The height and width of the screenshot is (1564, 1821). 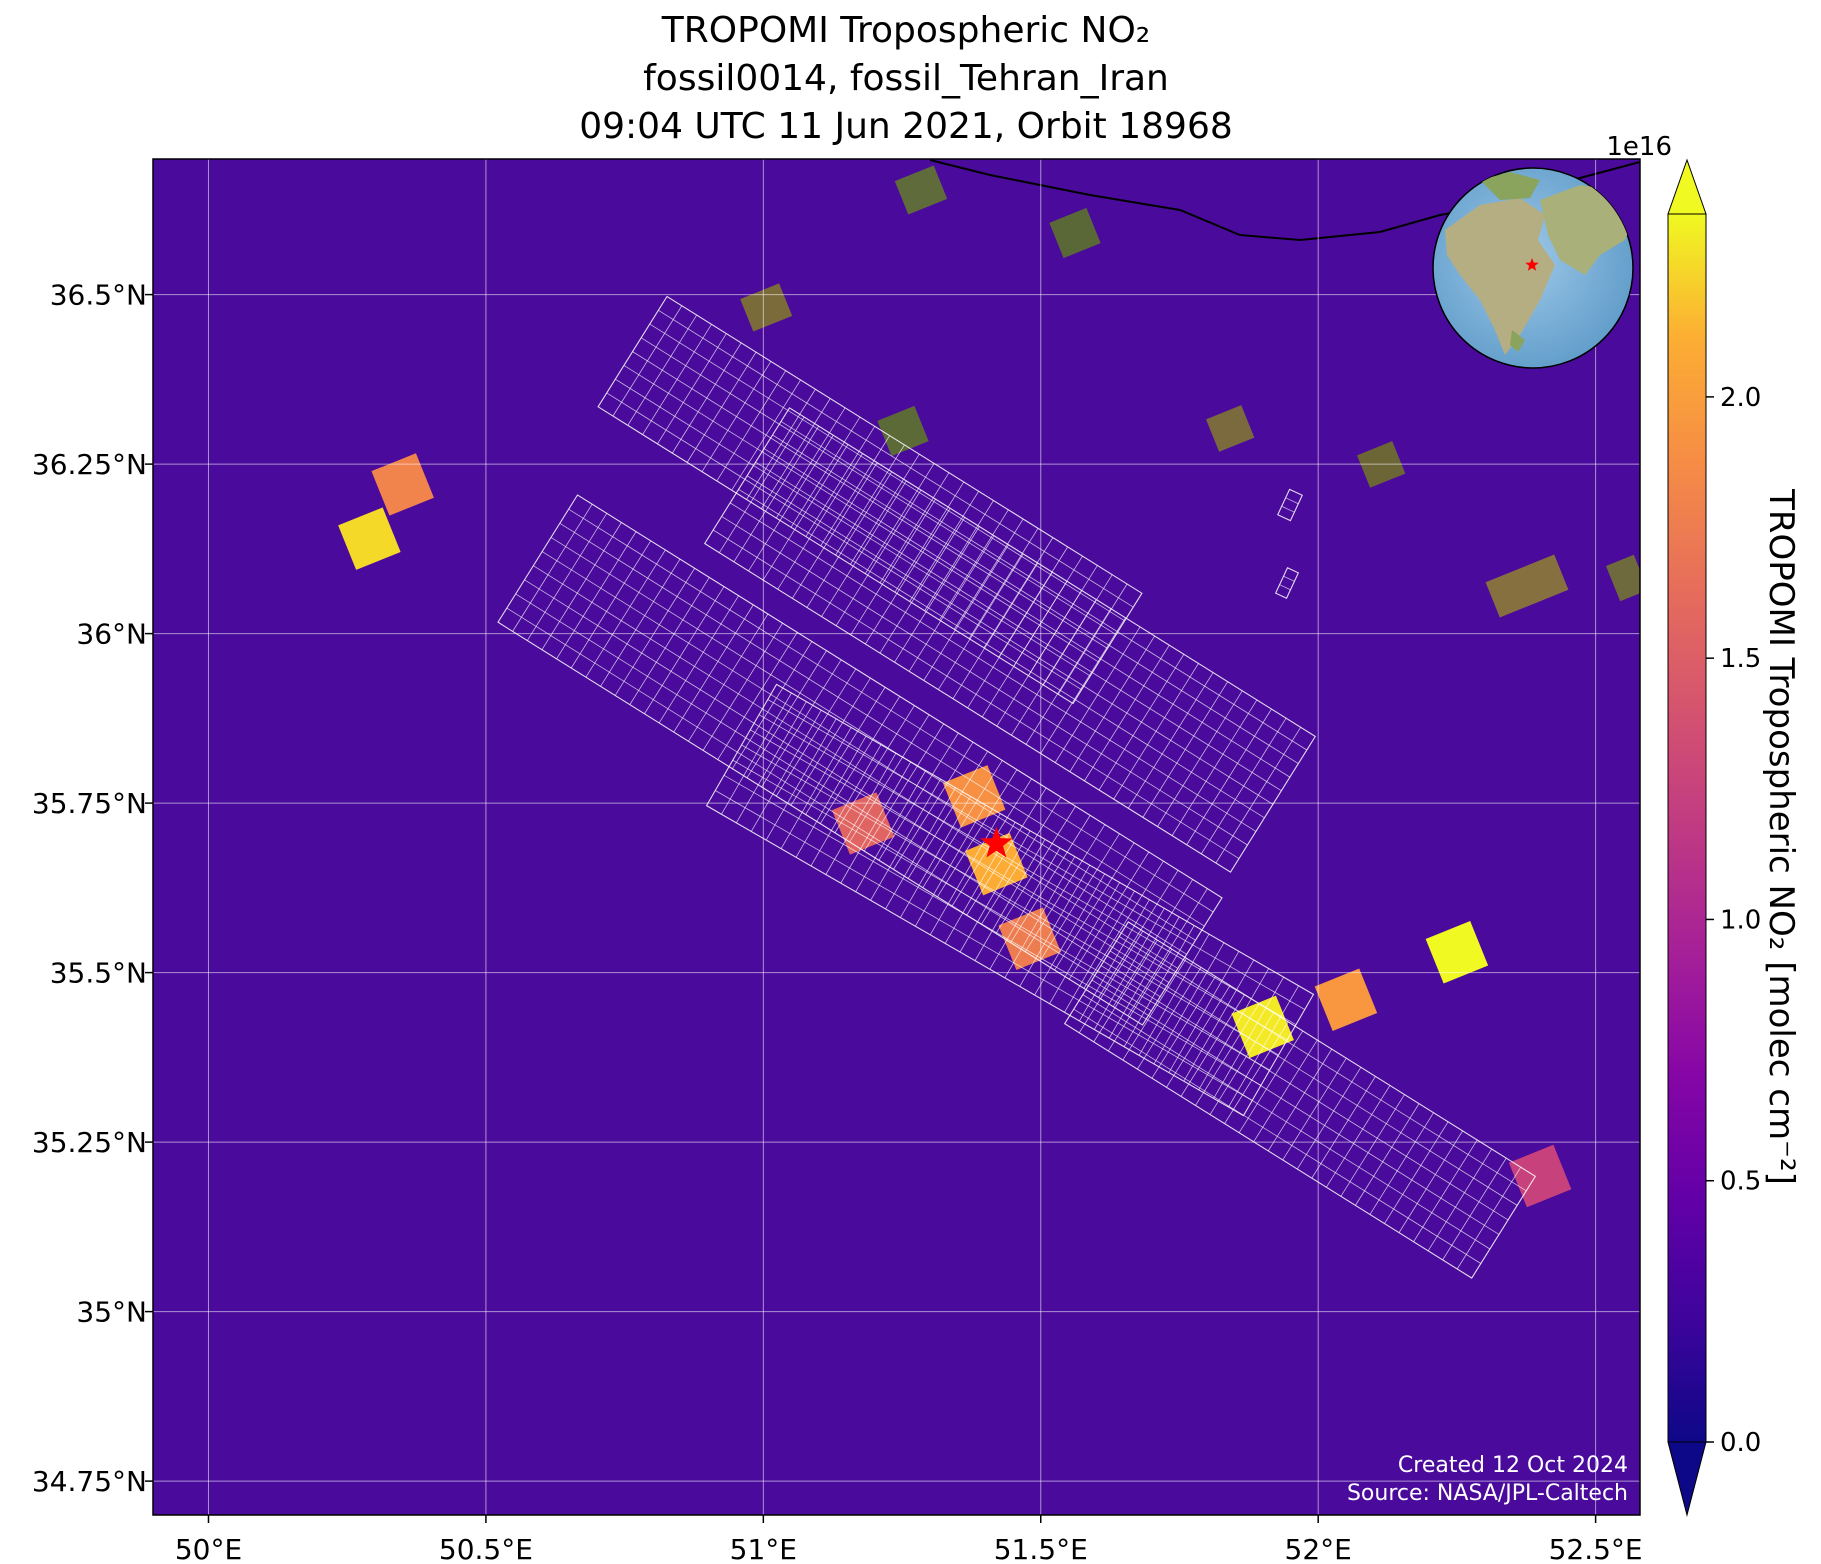 What do you see at coordinates (98, 973) in the screenshot?
I see `y-tick-label: 35.5°N` at bounding box center [98, 973].